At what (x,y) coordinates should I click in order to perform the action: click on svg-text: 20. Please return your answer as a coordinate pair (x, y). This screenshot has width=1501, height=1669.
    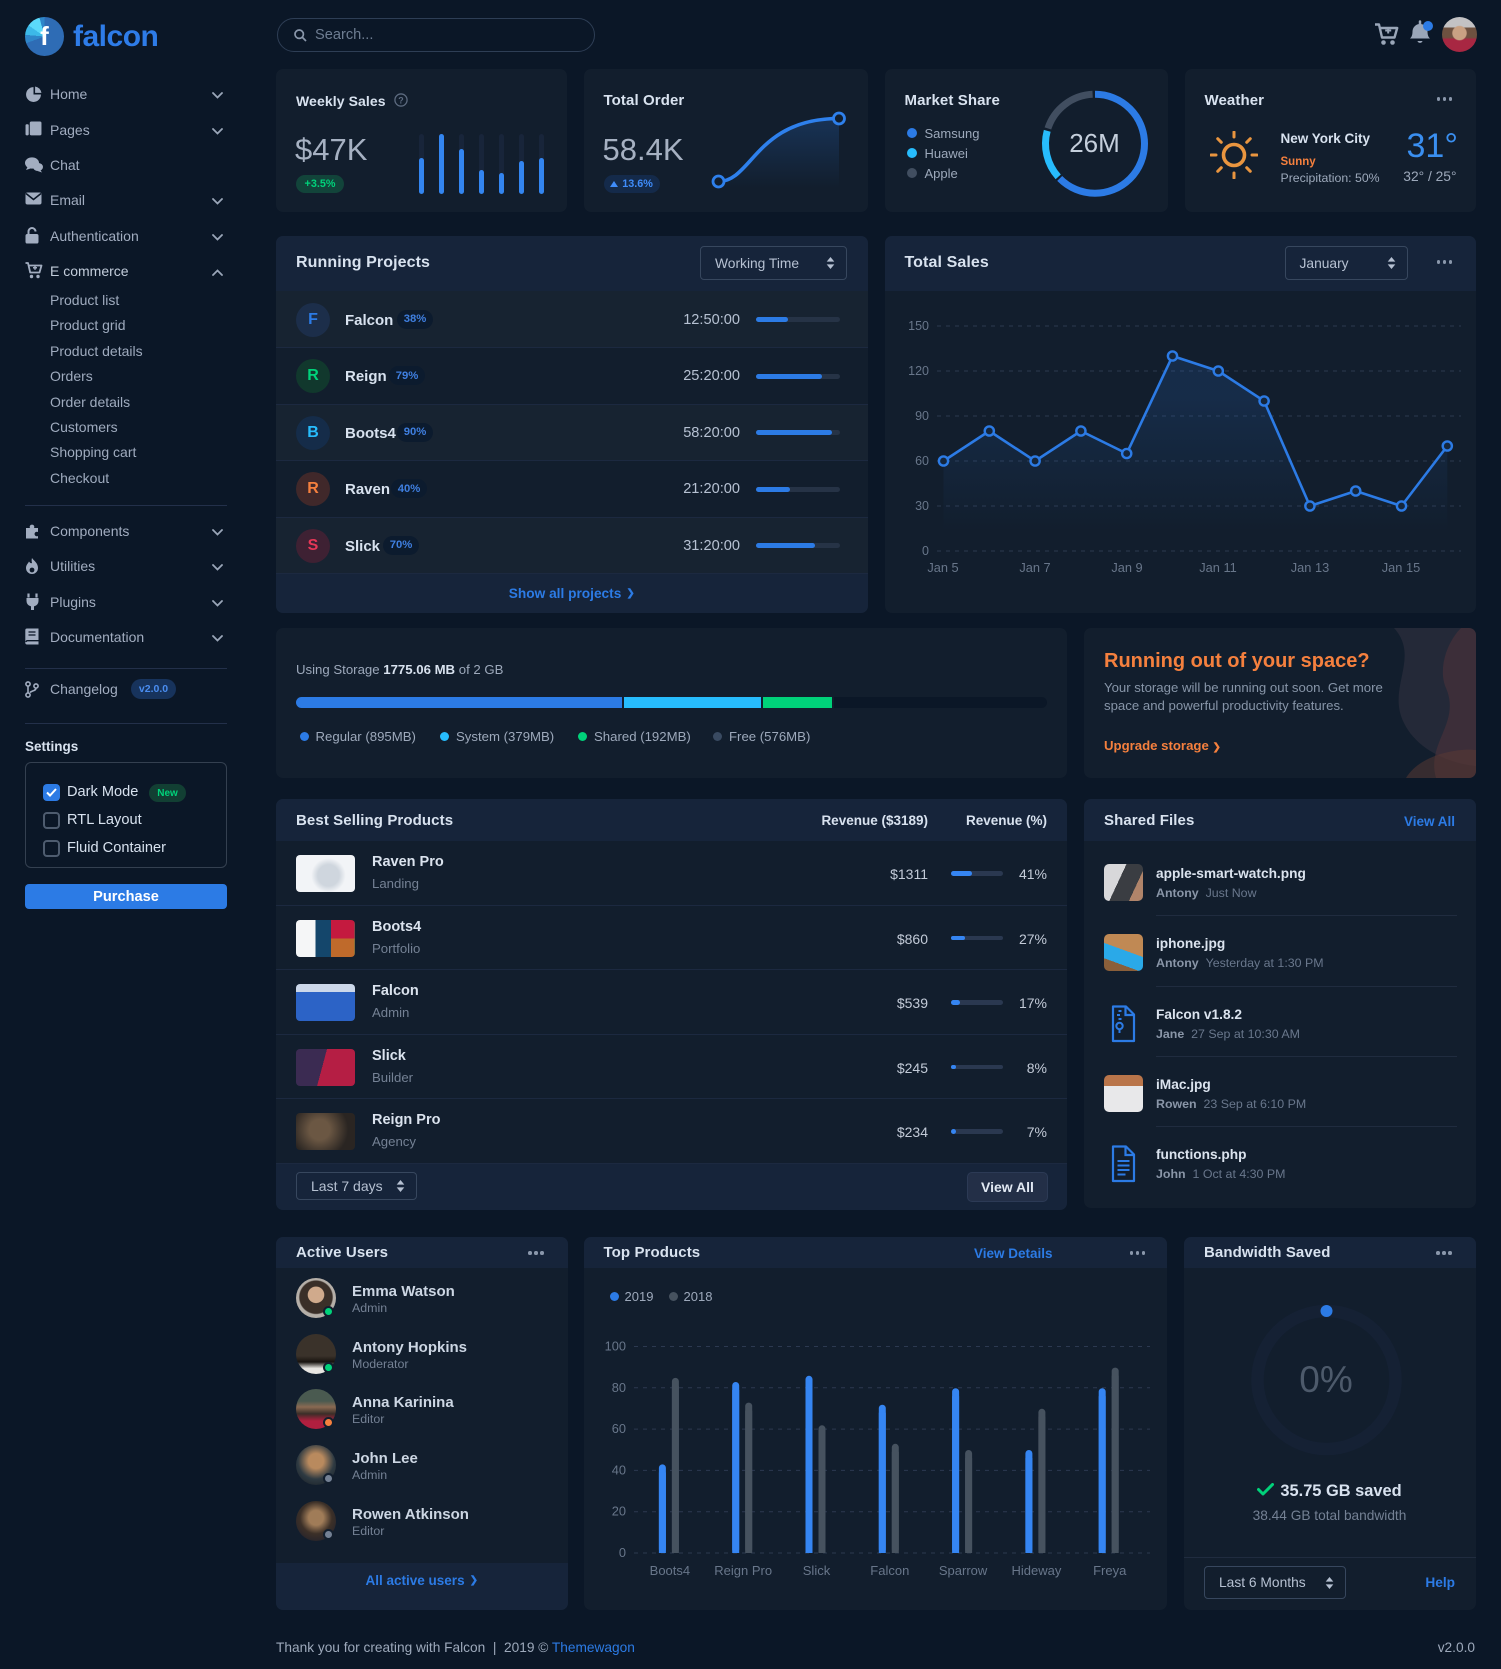
    Looking at the image, I should click on (618, 1511).